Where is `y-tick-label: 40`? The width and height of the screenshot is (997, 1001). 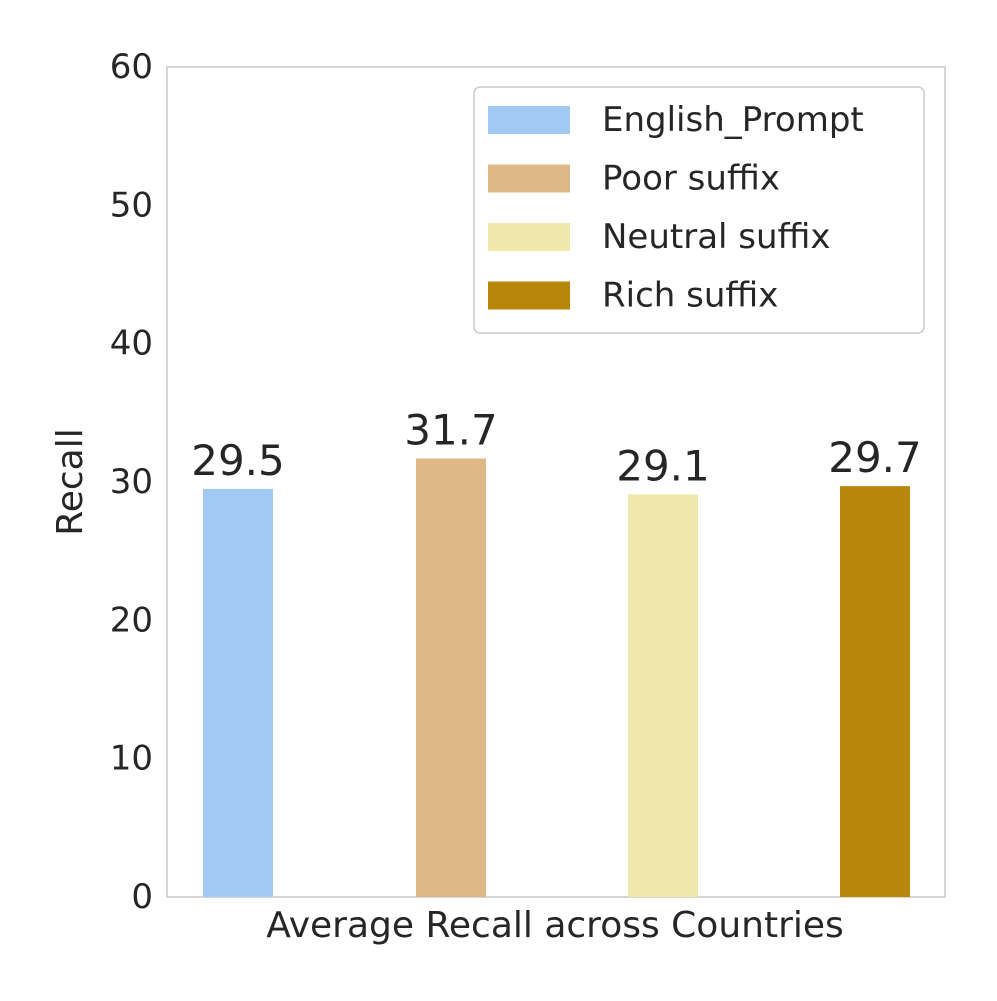
y-tick-label: 40 is located at coordinates (131, 344).